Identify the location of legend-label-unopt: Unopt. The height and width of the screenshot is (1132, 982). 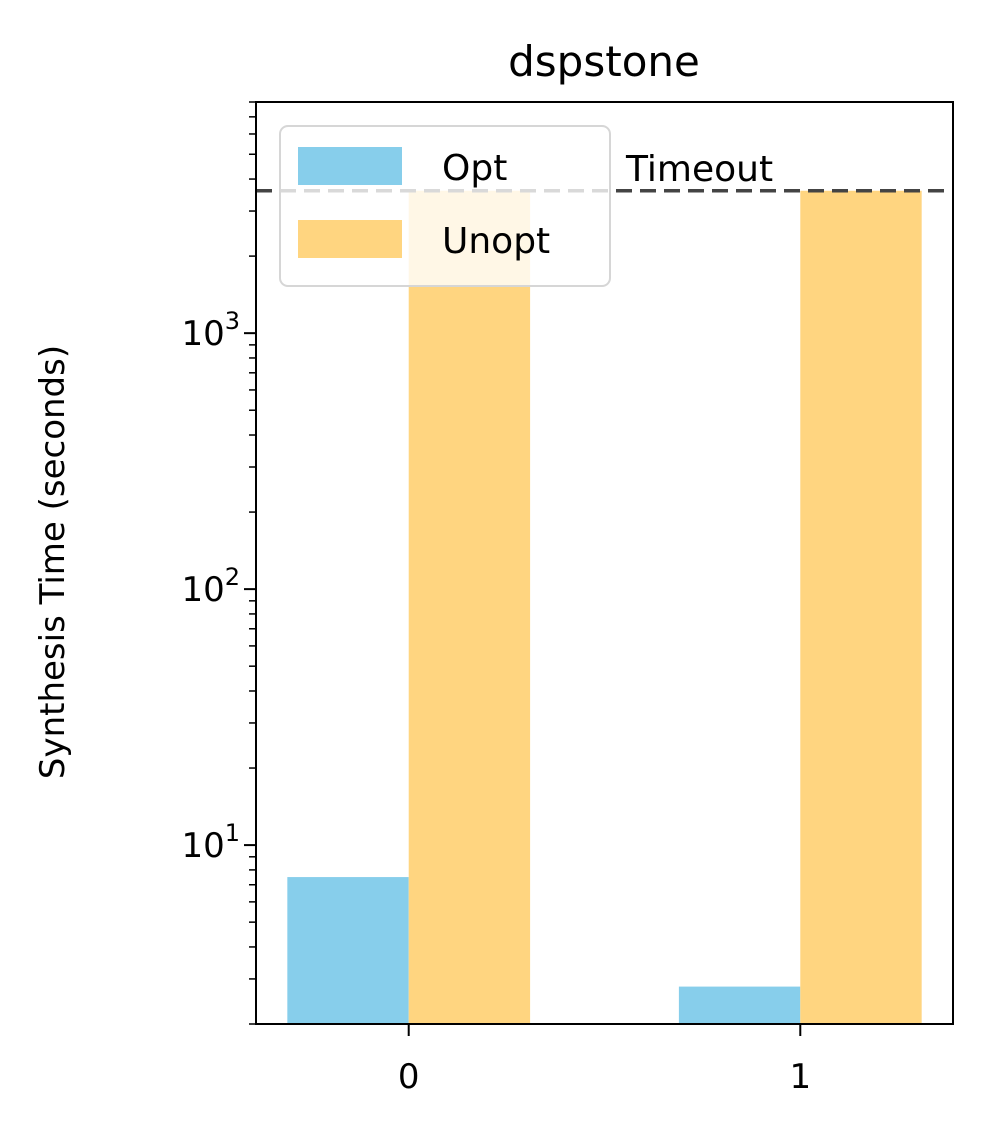
(496, 241).